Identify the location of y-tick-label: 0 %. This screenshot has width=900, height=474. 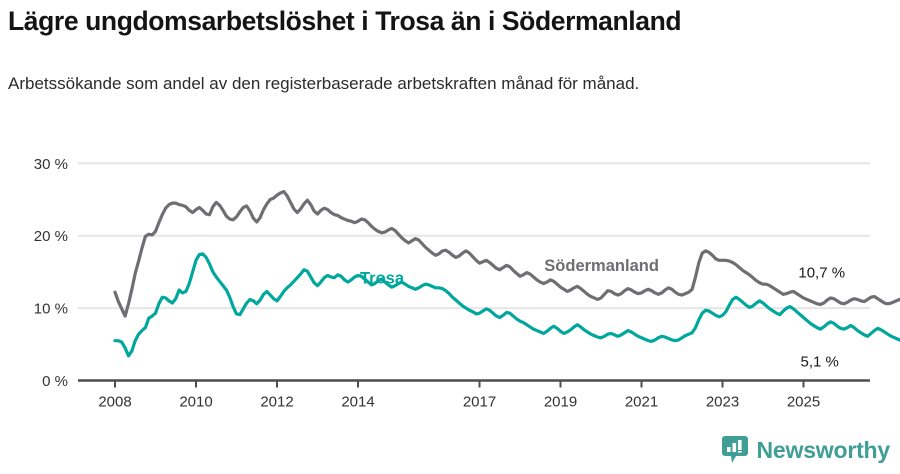
(55, 381).